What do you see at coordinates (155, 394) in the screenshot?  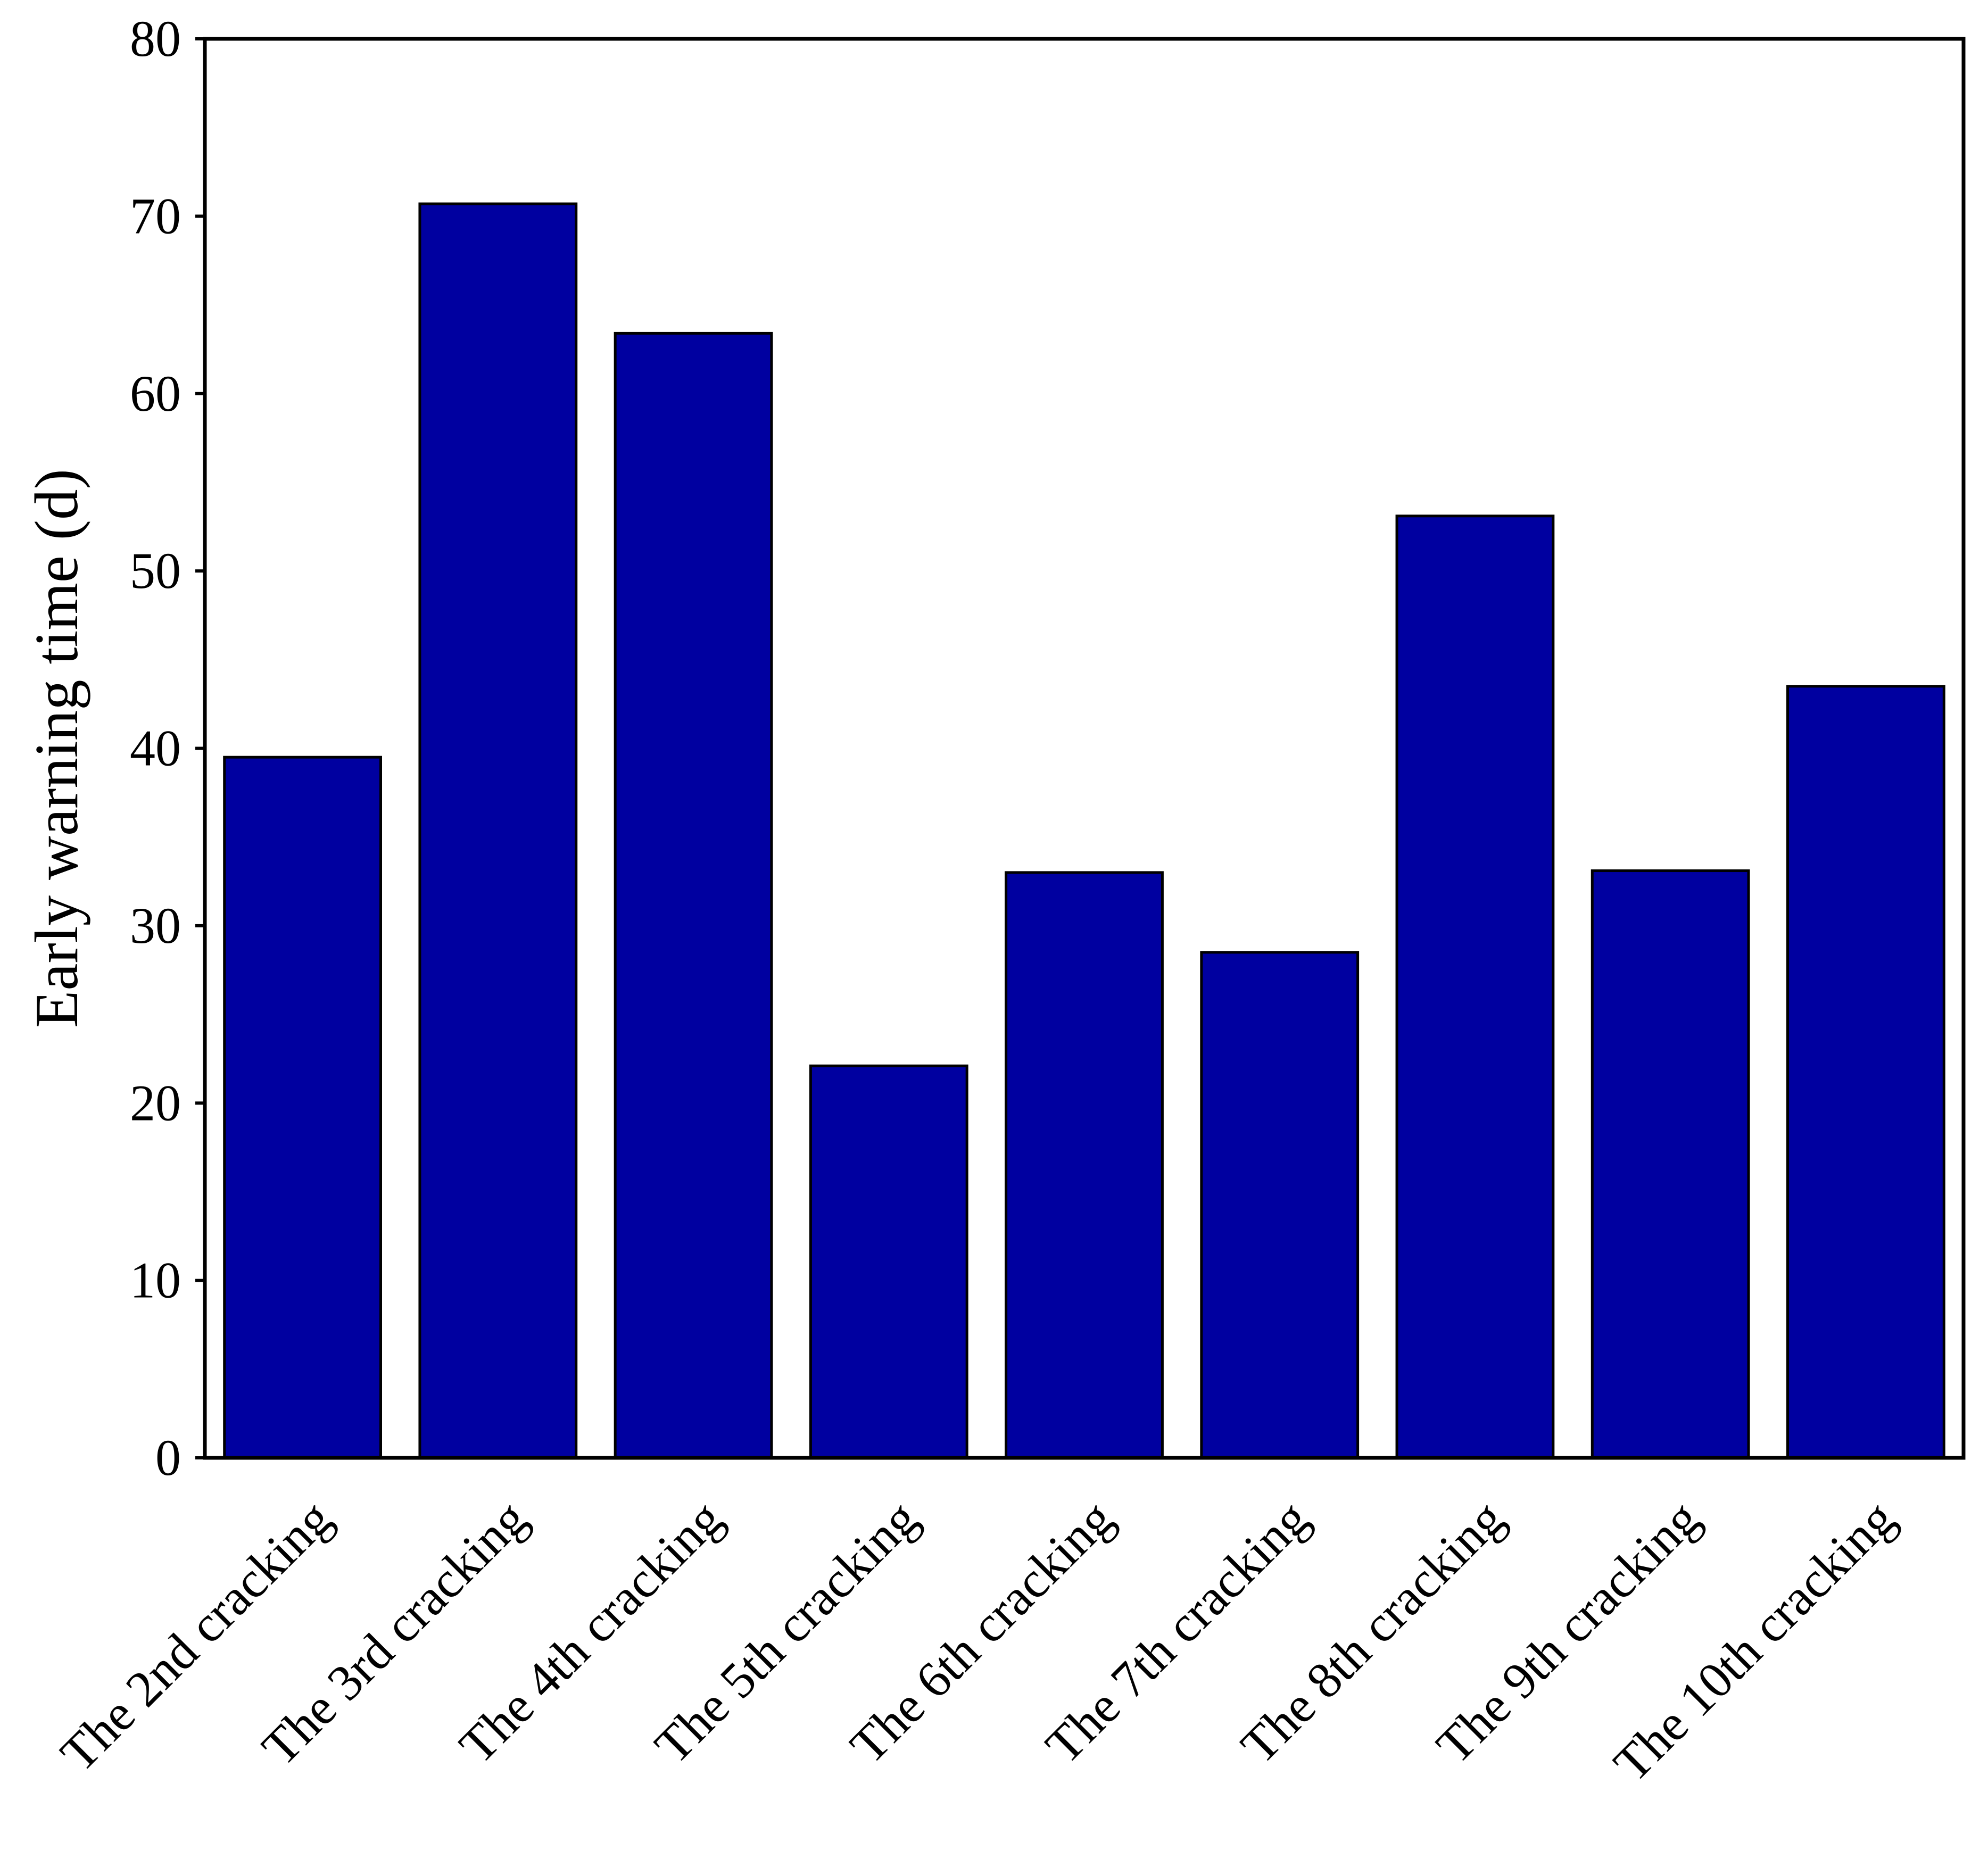 I see `y-tick-label: 60` at bounding box center [155, 394].